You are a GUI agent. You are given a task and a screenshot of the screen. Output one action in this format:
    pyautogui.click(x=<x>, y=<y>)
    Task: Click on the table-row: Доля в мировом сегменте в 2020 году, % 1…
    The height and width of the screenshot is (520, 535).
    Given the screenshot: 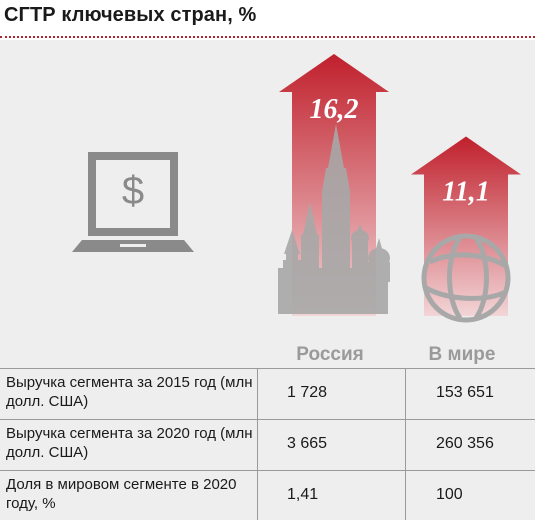 What is the action you would take?
    pyautogui.click(x=267, y=495)
    